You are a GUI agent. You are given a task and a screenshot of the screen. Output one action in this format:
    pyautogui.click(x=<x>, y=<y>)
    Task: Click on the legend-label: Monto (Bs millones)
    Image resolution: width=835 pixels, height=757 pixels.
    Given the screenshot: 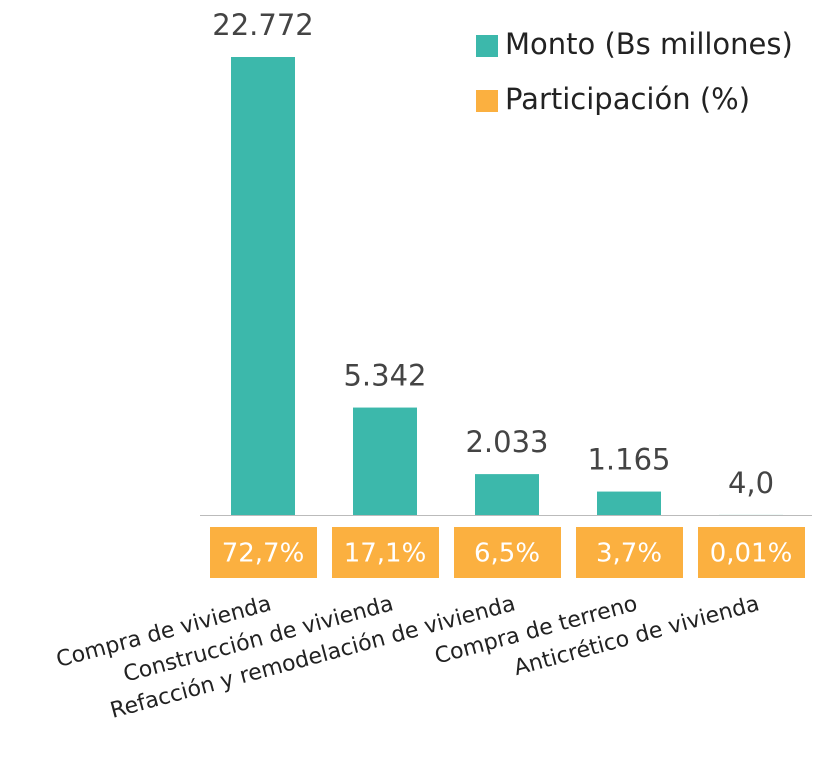 What is the action you would take?
    pyautogui.click(x=649, y=44)
    